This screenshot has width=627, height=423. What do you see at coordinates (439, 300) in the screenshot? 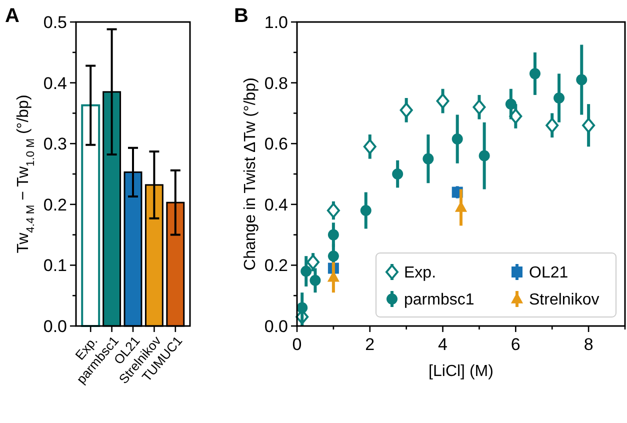
I see `legend-label: parmbsc1` at bounding box center [439, 300].